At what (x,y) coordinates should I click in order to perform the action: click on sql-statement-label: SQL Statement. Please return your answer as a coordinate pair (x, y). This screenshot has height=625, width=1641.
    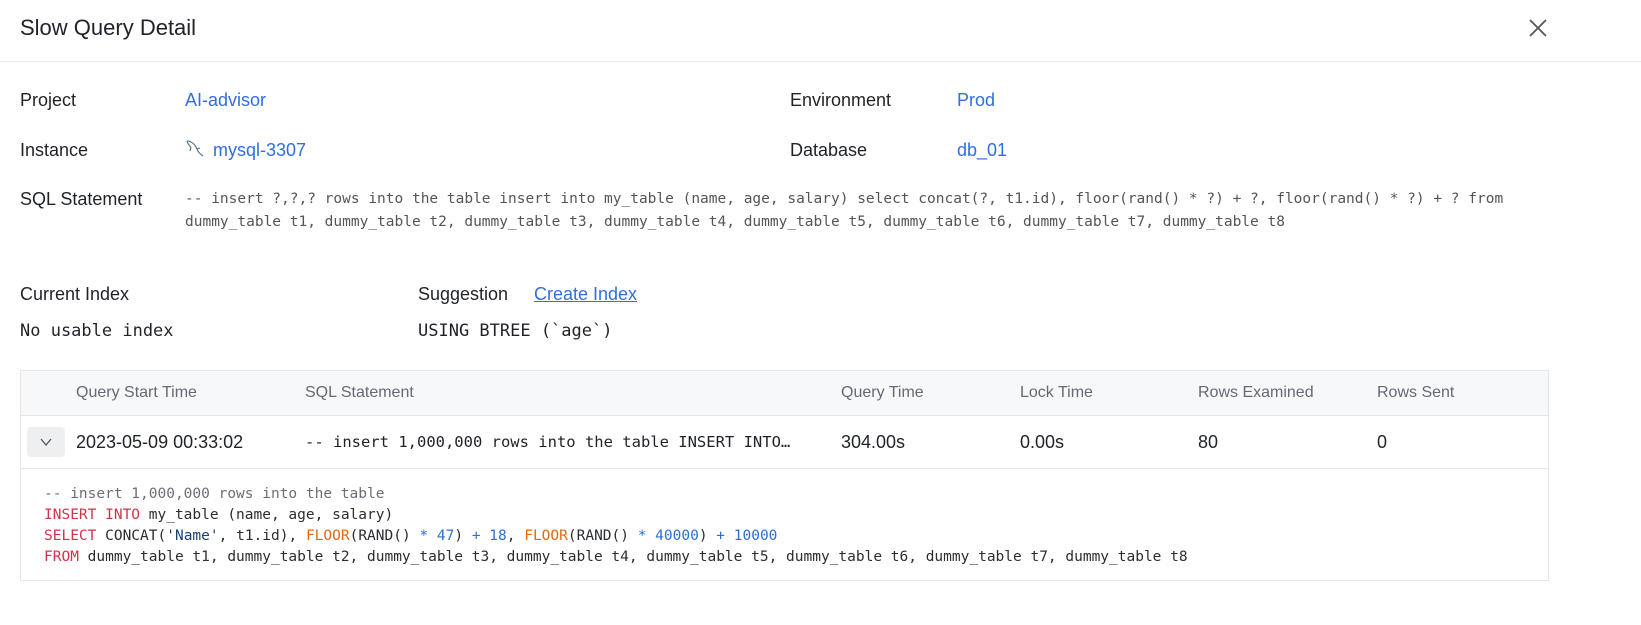
    Looking at the image, I should click on (81, 199).